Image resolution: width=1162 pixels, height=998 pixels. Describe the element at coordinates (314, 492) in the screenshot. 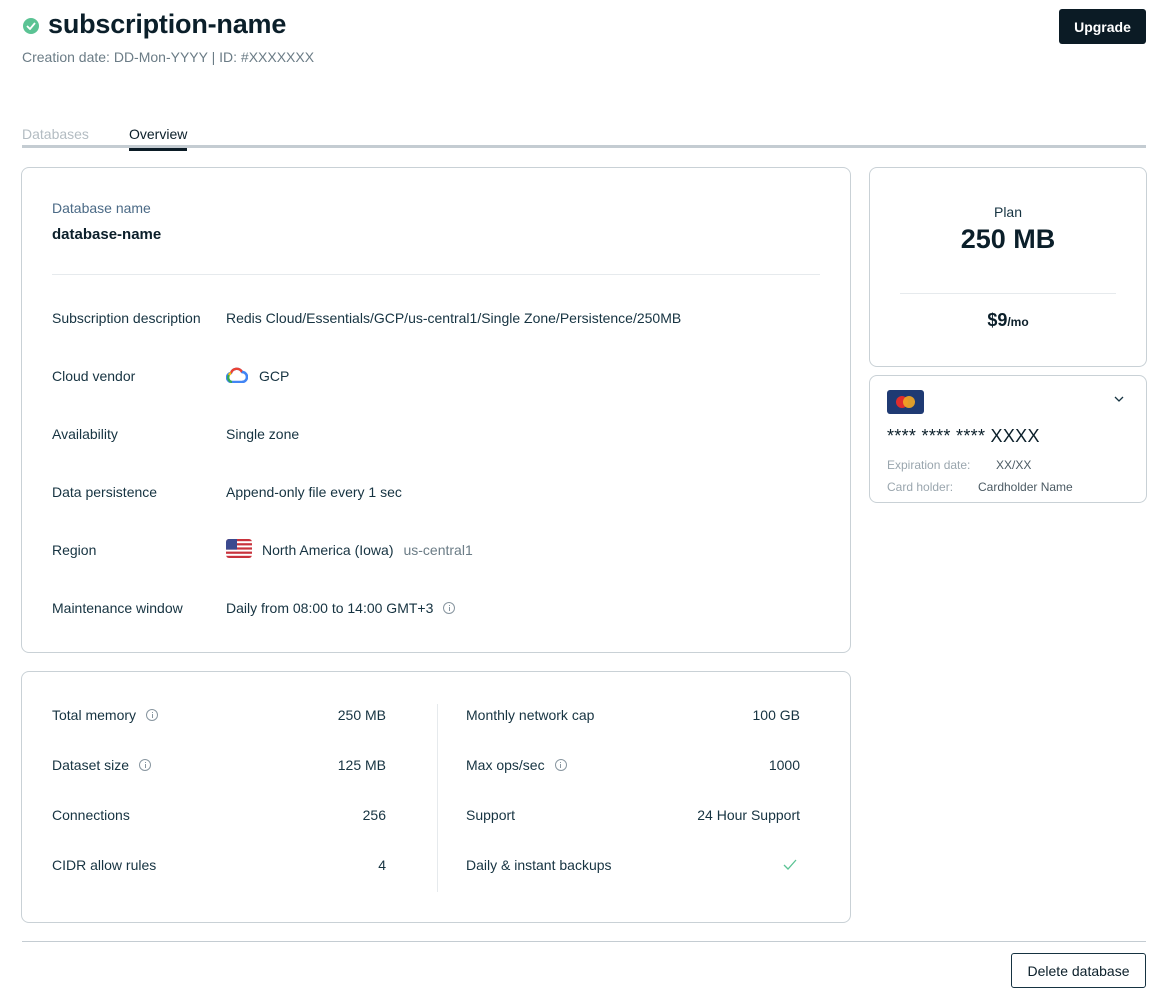

I see `info-value: Append-only file every 1 sec` at that location.